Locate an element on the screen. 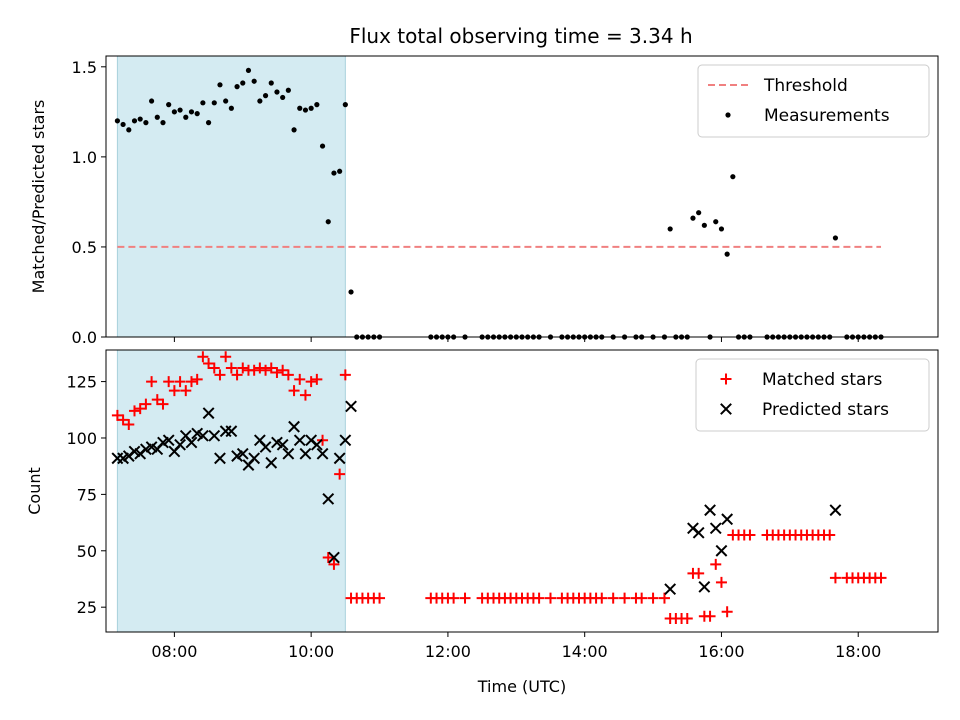  legend-dot-swatch is located at coordinates (728, 115).